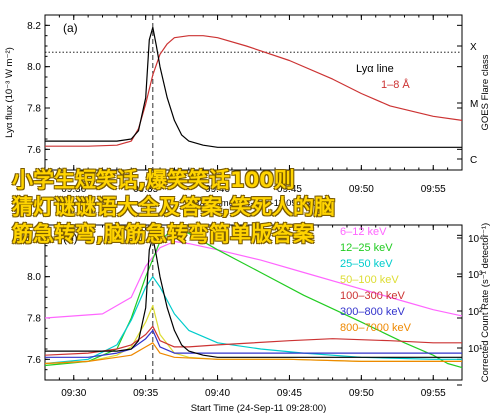 This screenshot has height=416, width=500. Describe the element at coordinates (475, 275) in the screenshot. I see `count-rate-tick-label: 10³` at that location.